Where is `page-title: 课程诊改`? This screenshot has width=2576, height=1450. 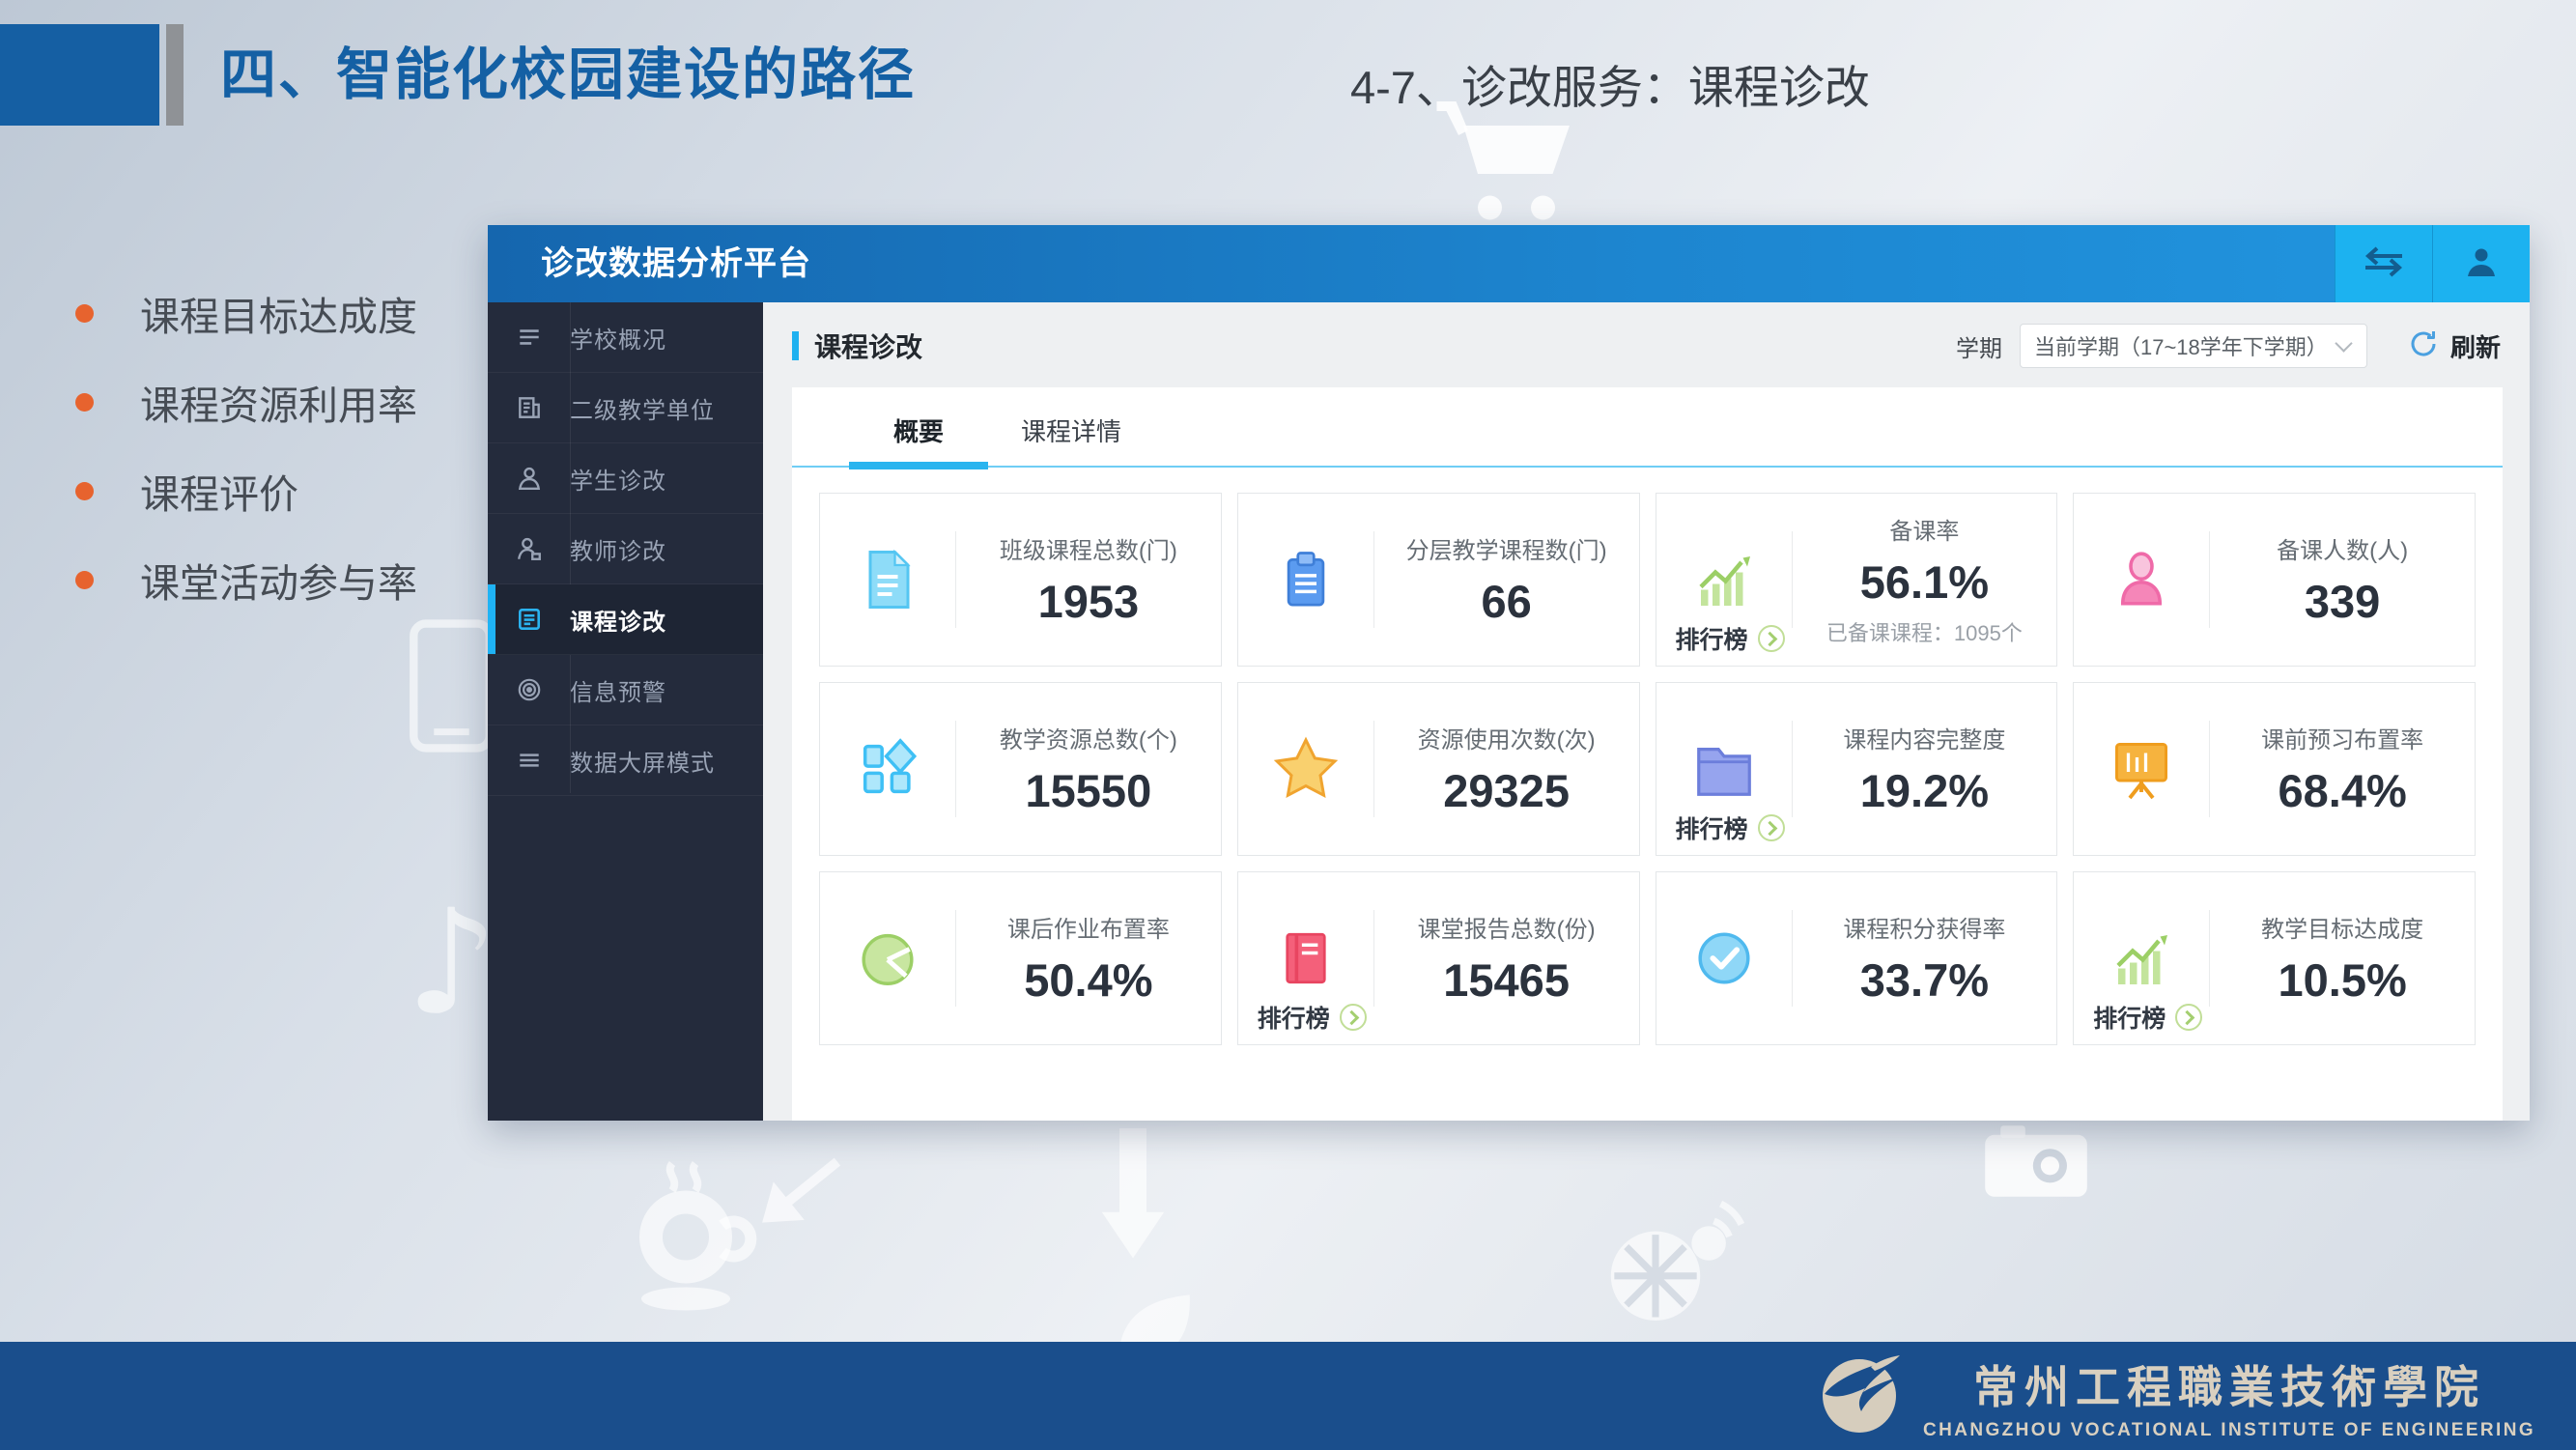 page-title: 课程诊改 is located at coordinates (868, 347).